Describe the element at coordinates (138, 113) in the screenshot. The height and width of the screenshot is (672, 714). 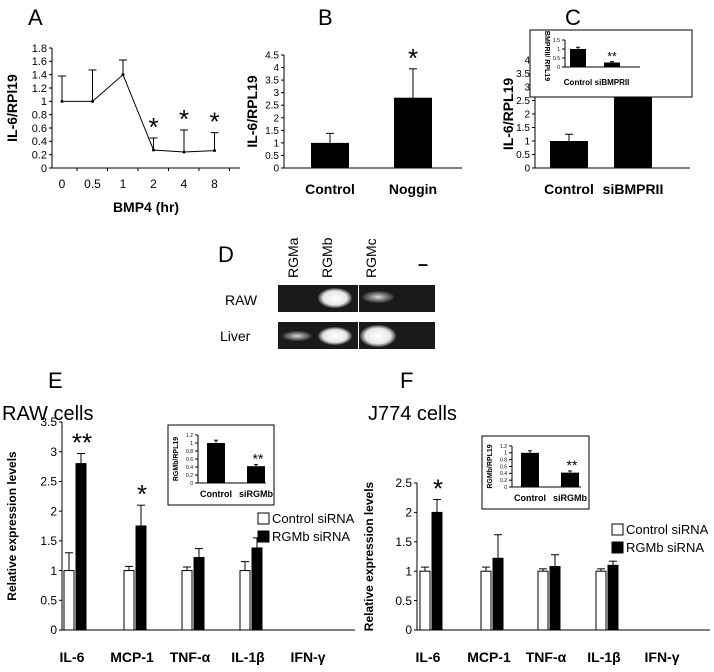
I see `chart-a-series-line` at that location.